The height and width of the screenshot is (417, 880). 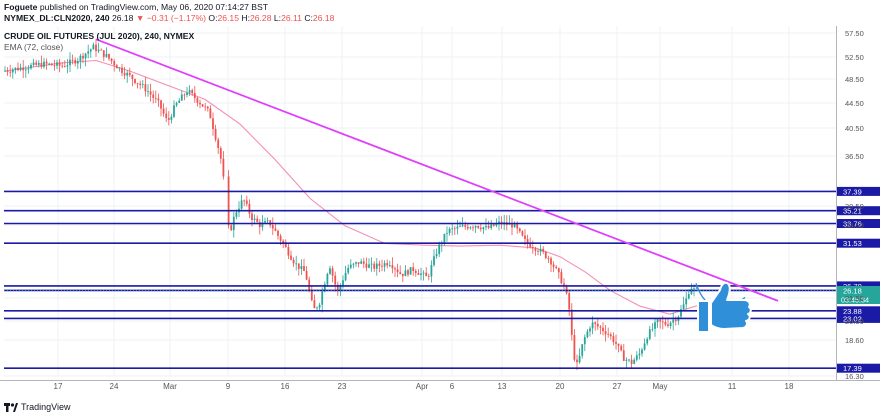 I want to click on ema-legend: EMA (72, close), so click(x=34, y=47).